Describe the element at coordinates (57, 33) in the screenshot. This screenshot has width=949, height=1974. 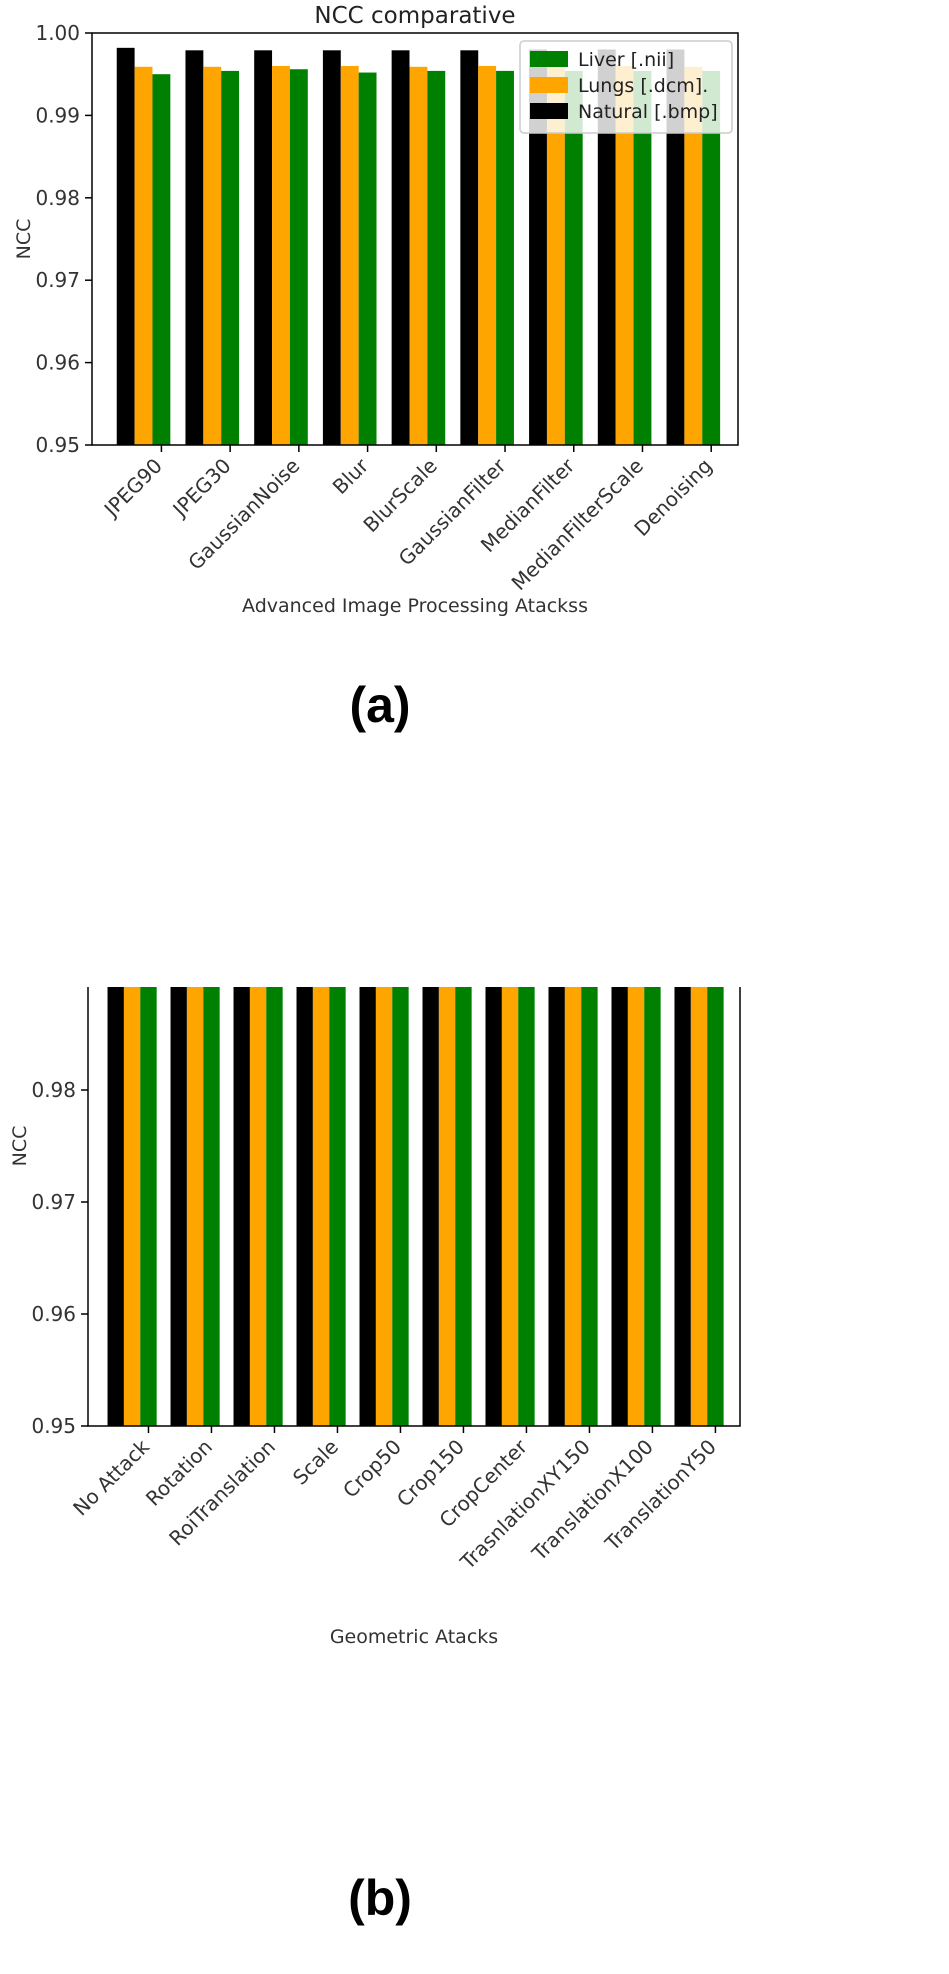
I see `y-tick-label: 1.00` at that location.